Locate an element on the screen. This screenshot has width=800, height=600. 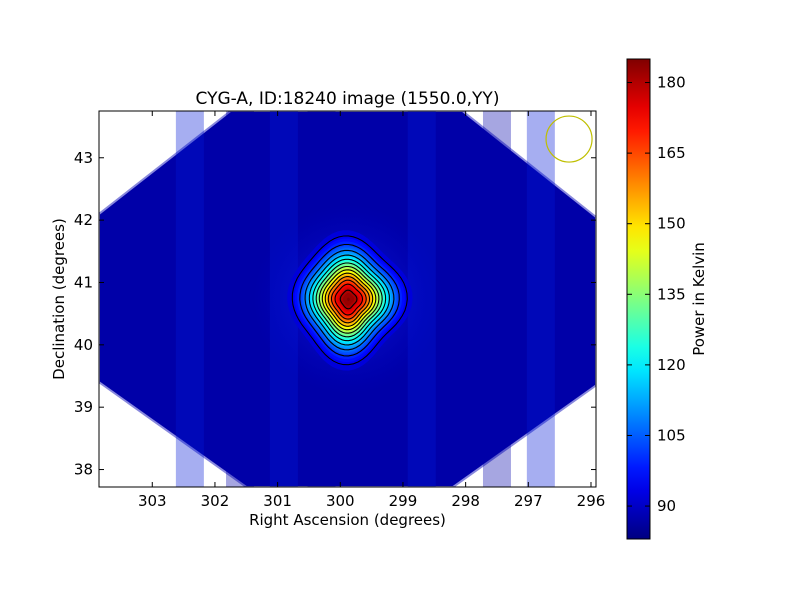
source-emission is located at coordinates (348, 299).